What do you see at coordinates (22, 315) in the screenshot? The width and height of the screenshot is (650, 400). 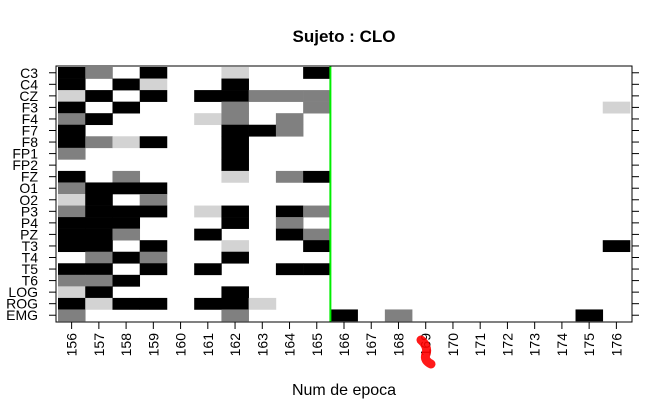 I see `y-tick-label: EMG` at bounding box center [22, 315].